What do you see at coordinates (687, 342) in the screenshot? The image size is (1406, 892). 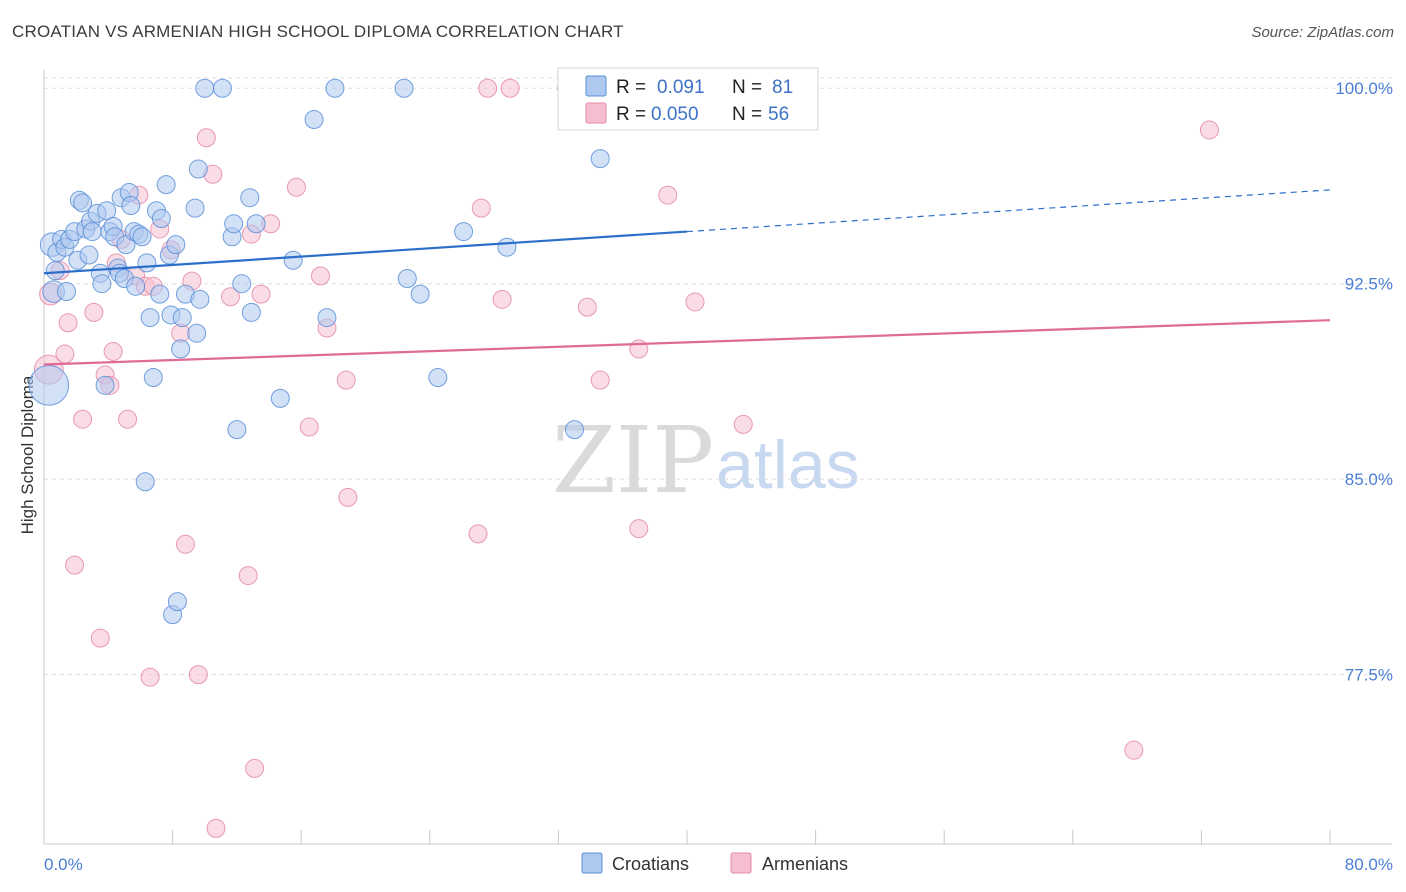 I see `armenian-trend-line` at bounding box center [687, 342].